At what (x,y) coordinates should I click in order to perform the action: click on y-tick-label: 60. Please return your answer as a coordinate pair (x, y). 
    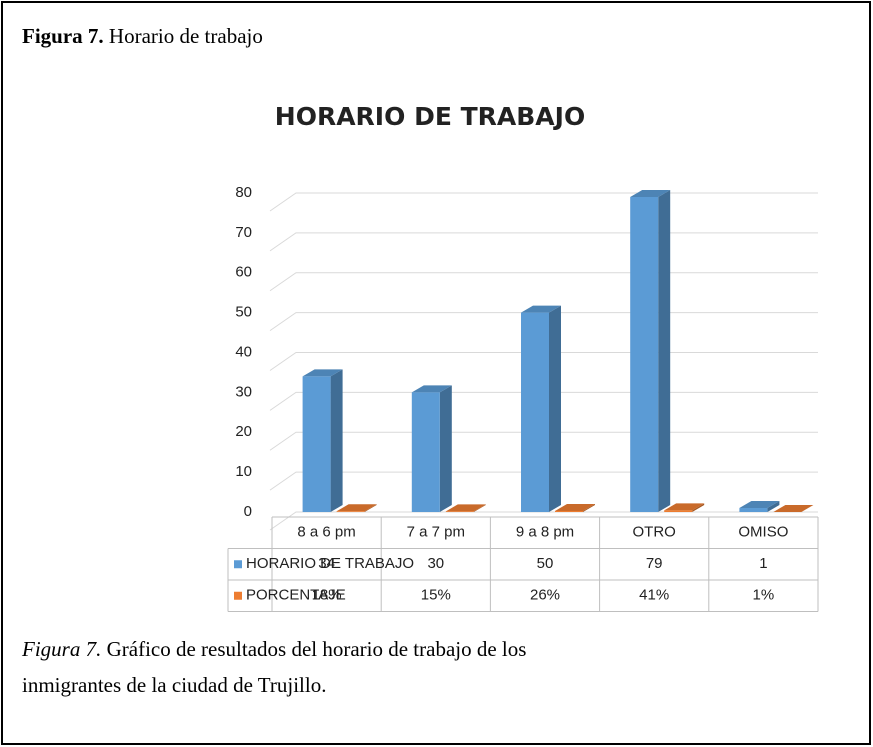
    Looking at the image, I should click on (243, 272).